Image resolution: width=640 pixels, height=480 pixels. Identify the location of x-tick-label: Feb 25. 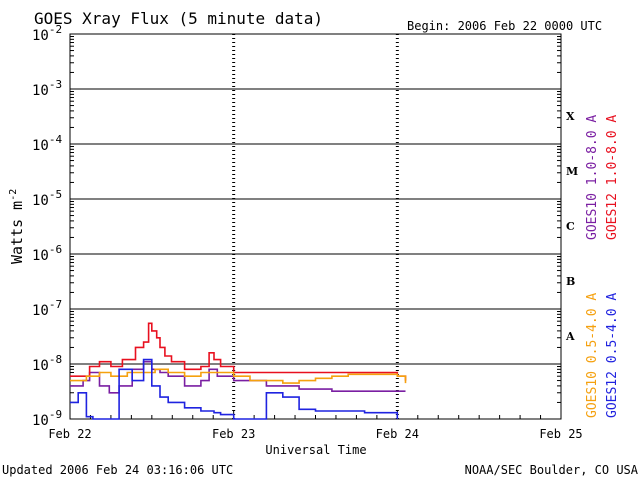
(560, 434).